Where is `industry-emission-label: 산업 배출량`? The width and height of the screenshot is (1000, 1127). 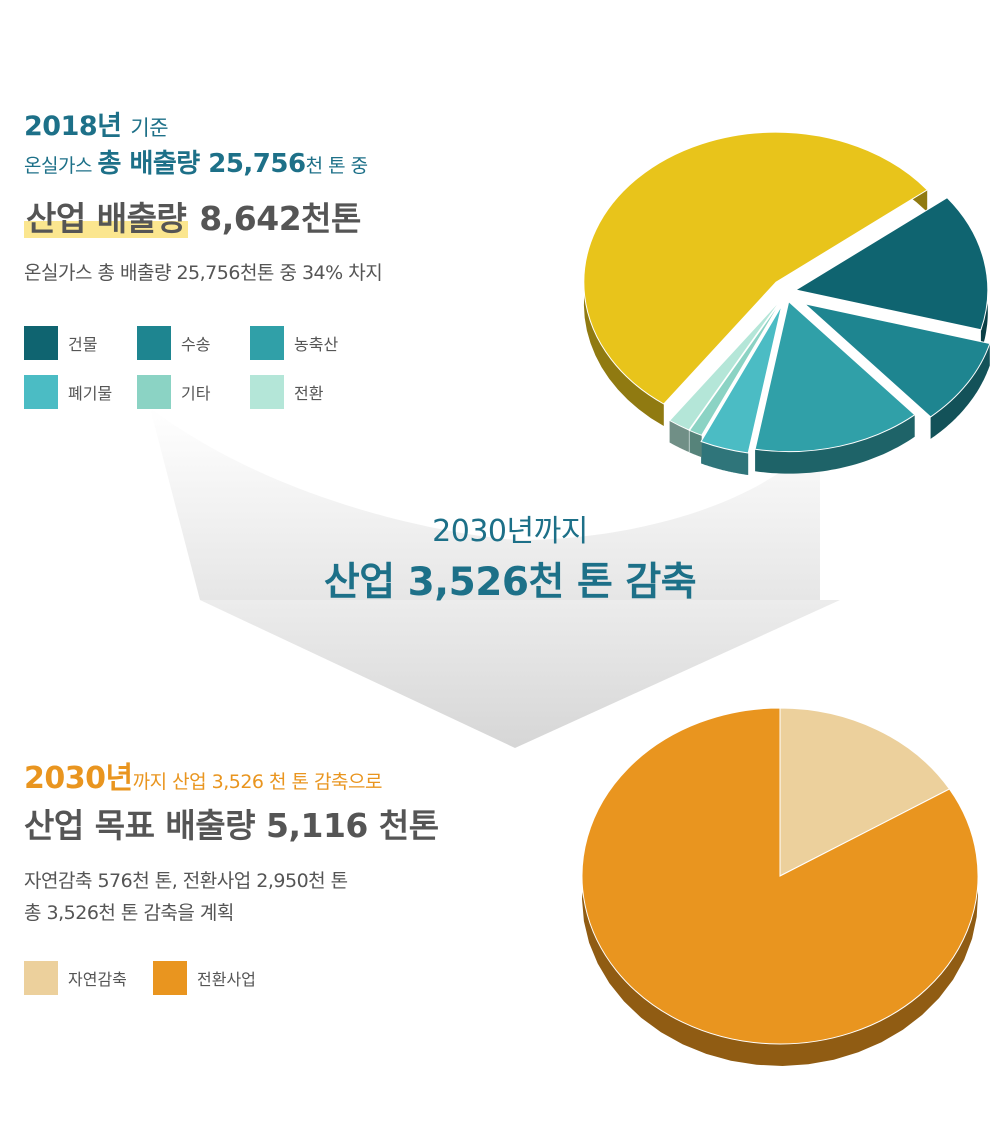
industry-emission-label: 산업 배출량 is located at coordinates (106, 218).